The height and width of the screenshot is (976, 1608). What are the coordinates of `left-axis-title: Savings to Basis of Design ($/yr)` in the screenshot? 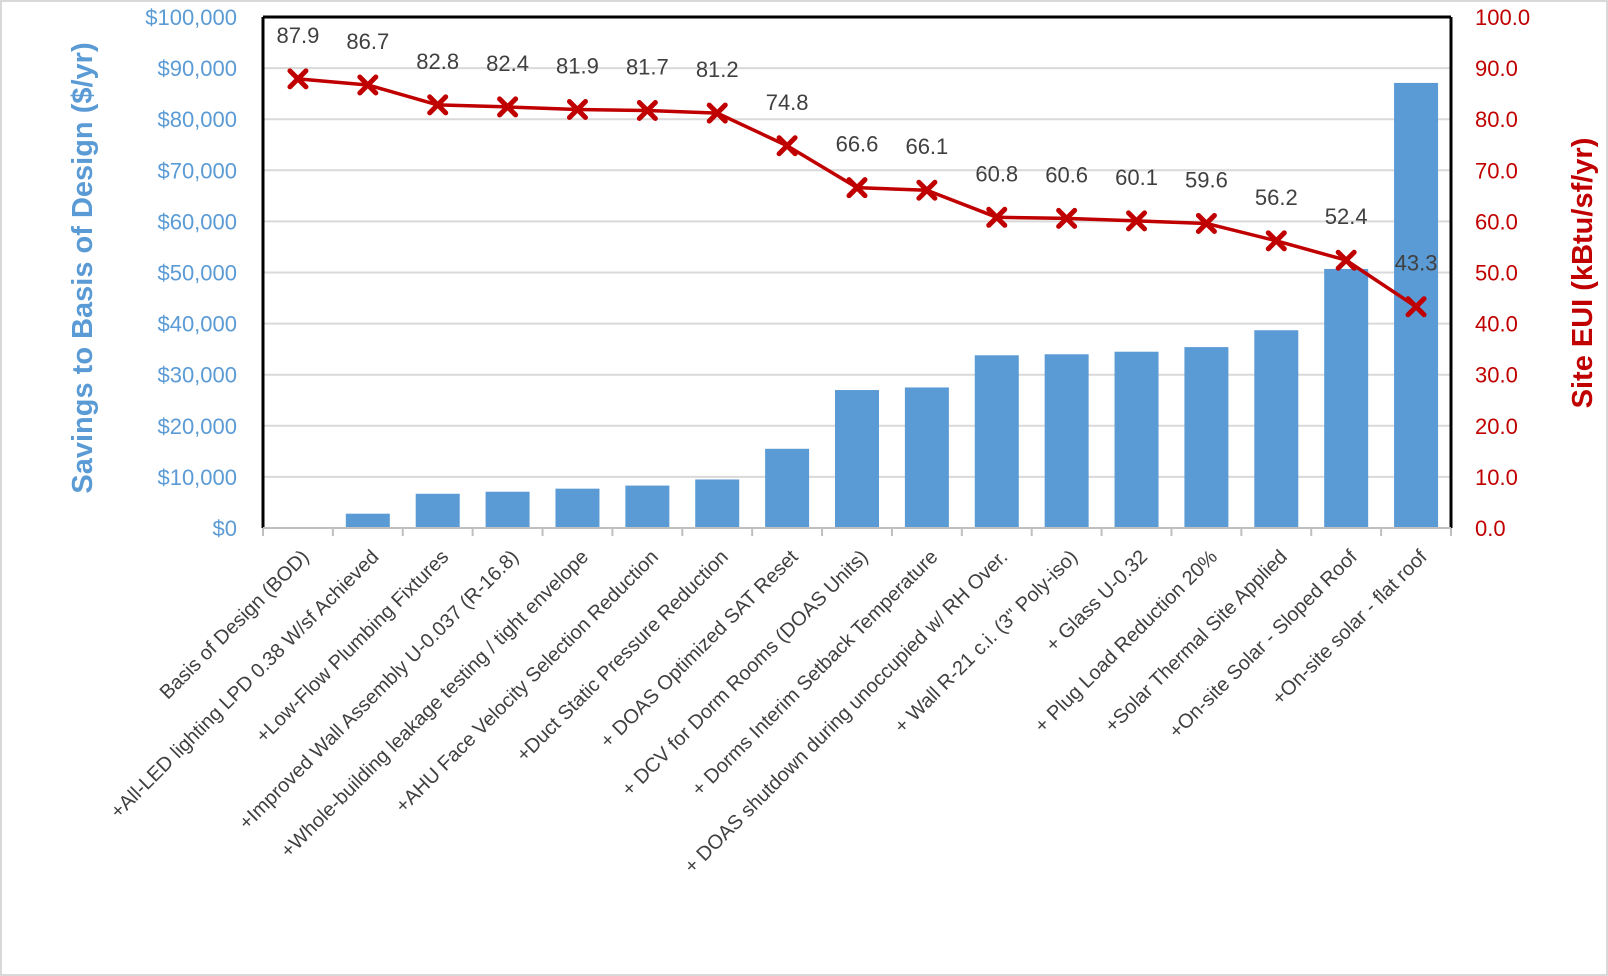 It's located at (83, 267).